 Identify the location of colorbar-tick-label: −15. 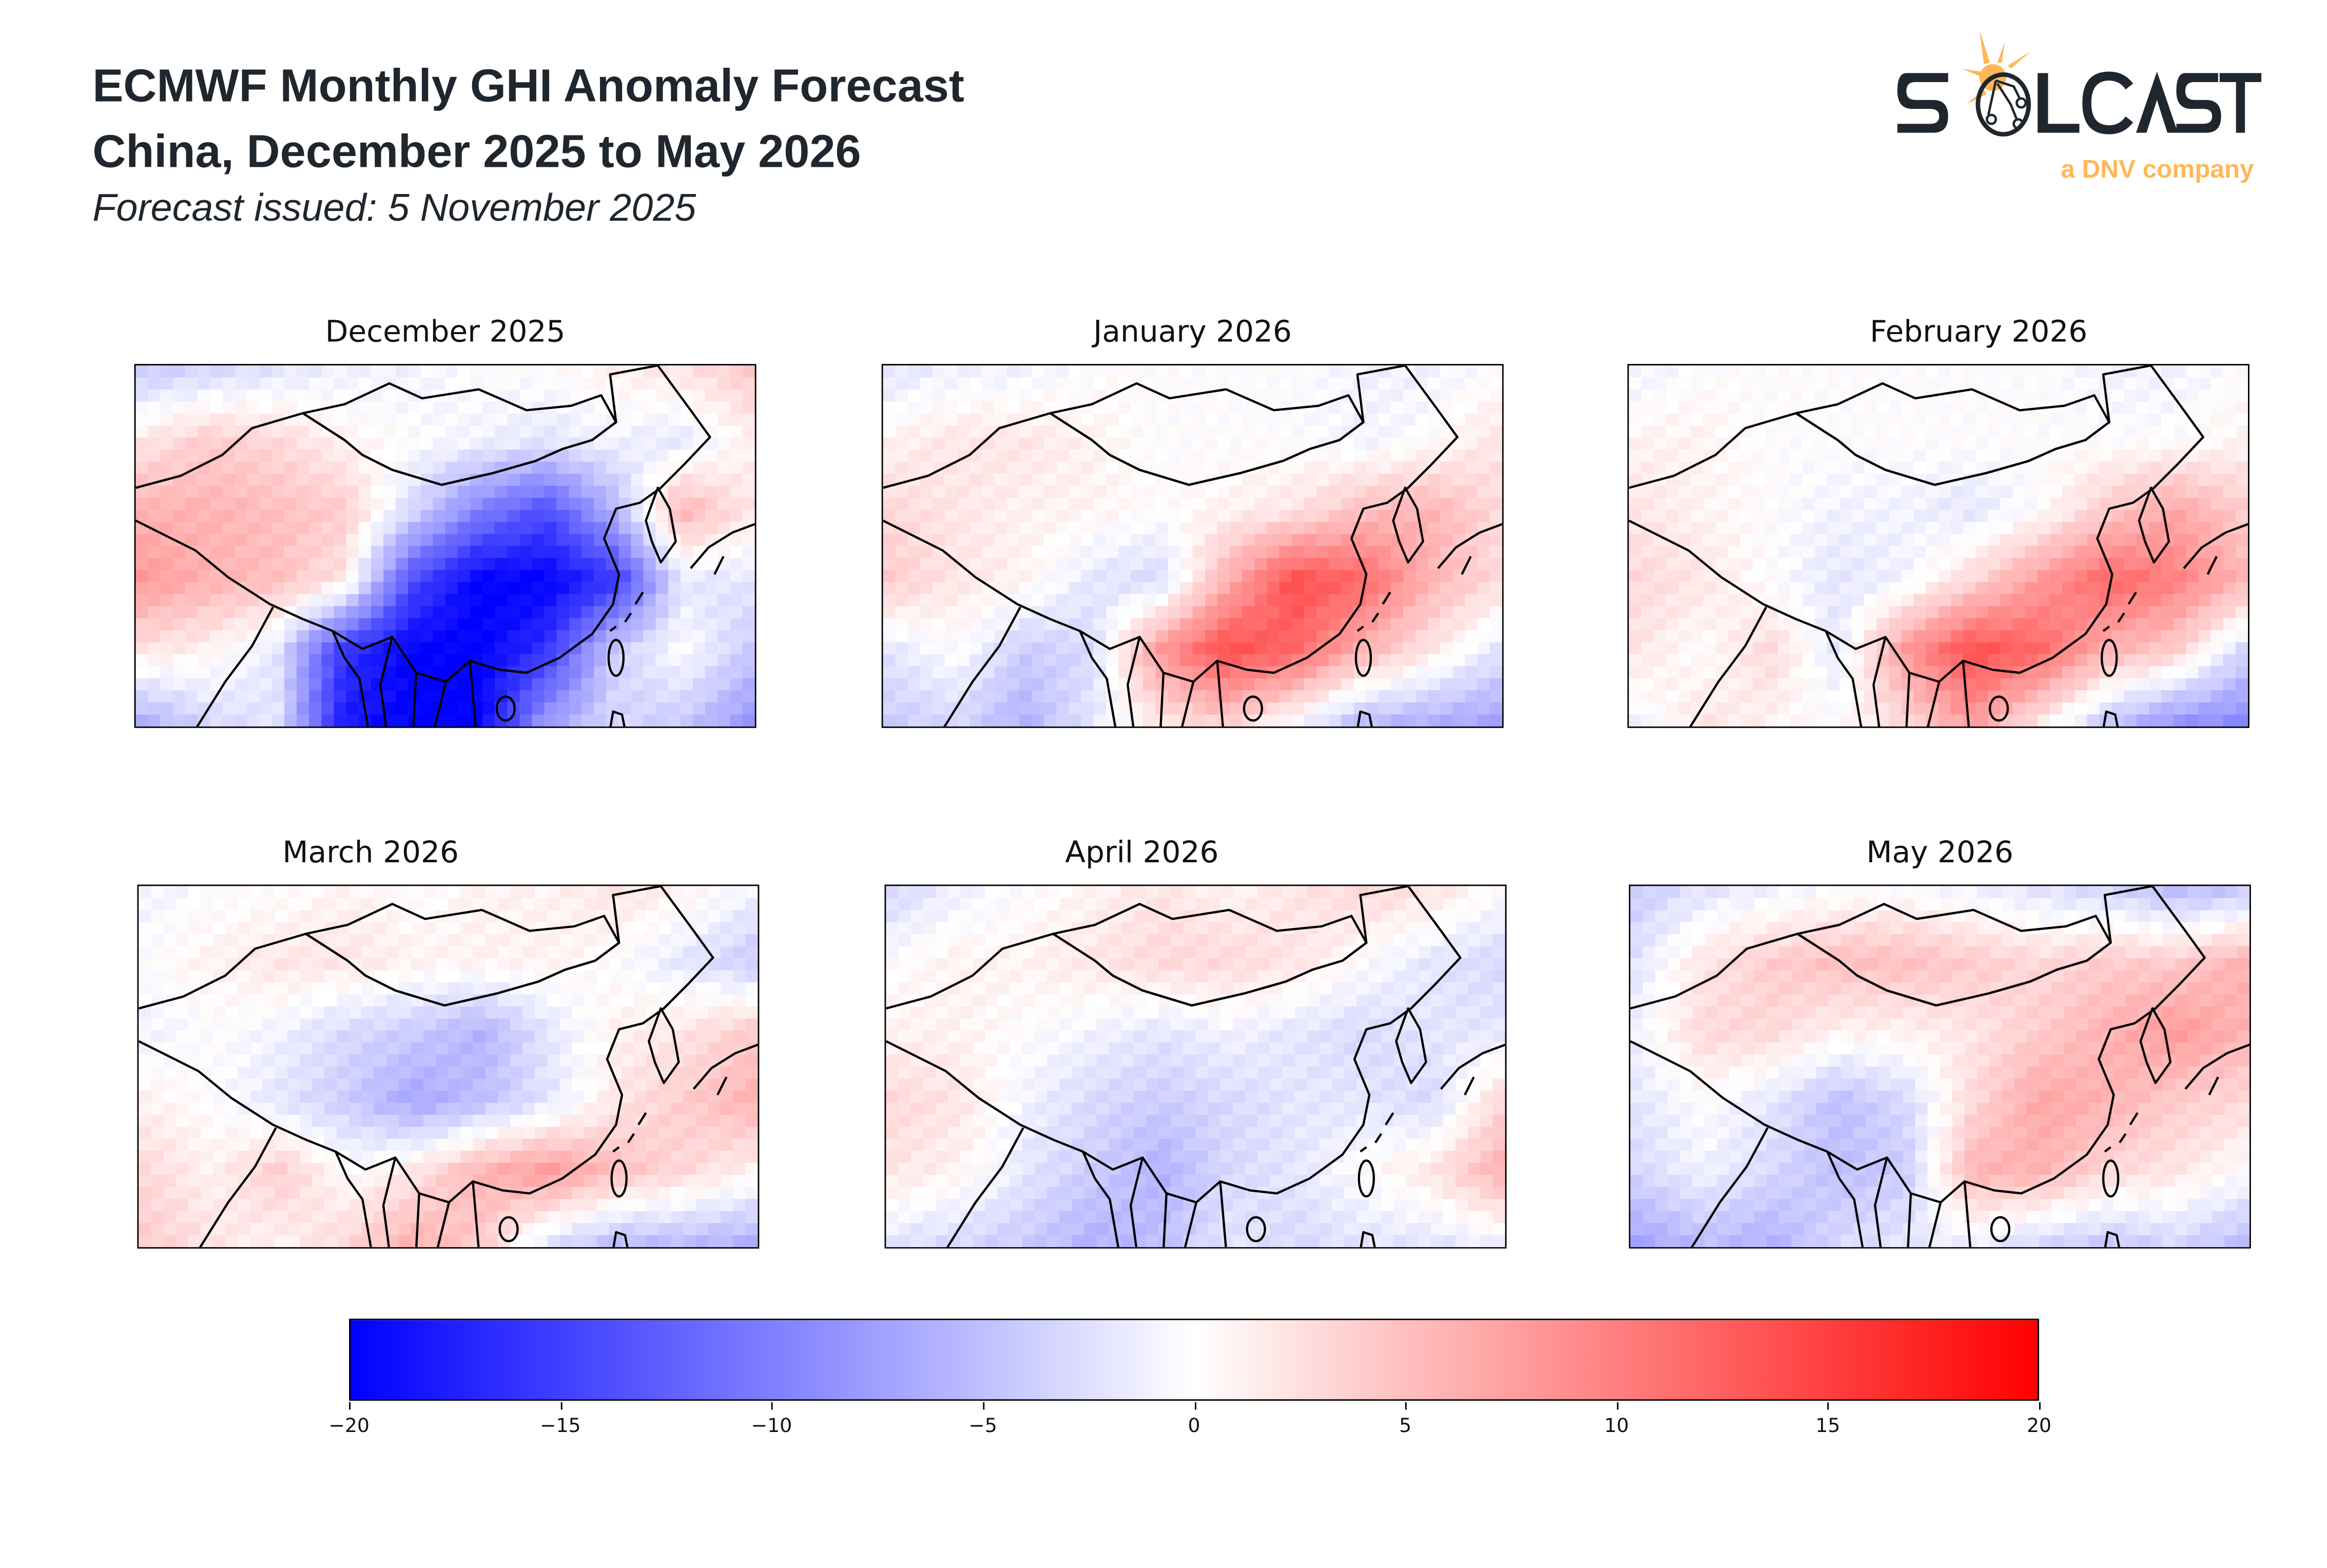
(560, 1420).